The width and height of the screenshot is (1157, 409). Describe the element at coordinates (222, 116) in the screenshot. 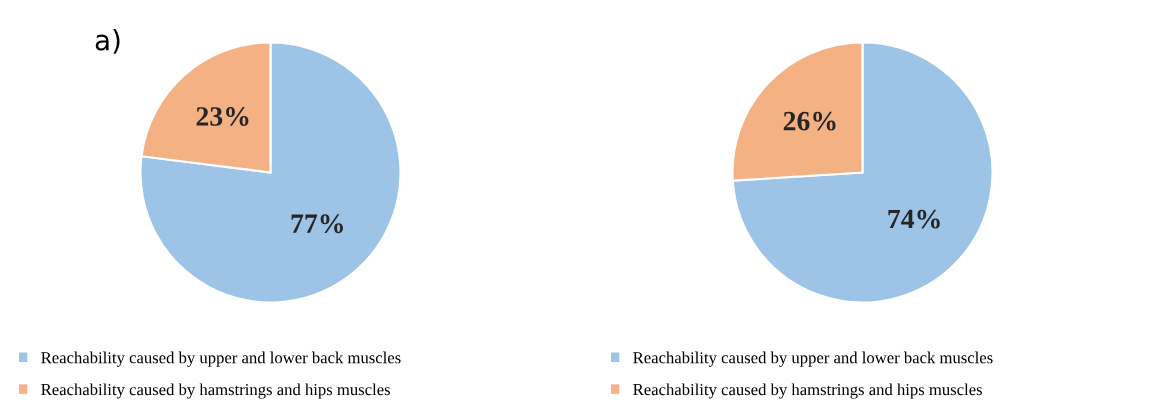

I see `data-label: 23%` at that location.